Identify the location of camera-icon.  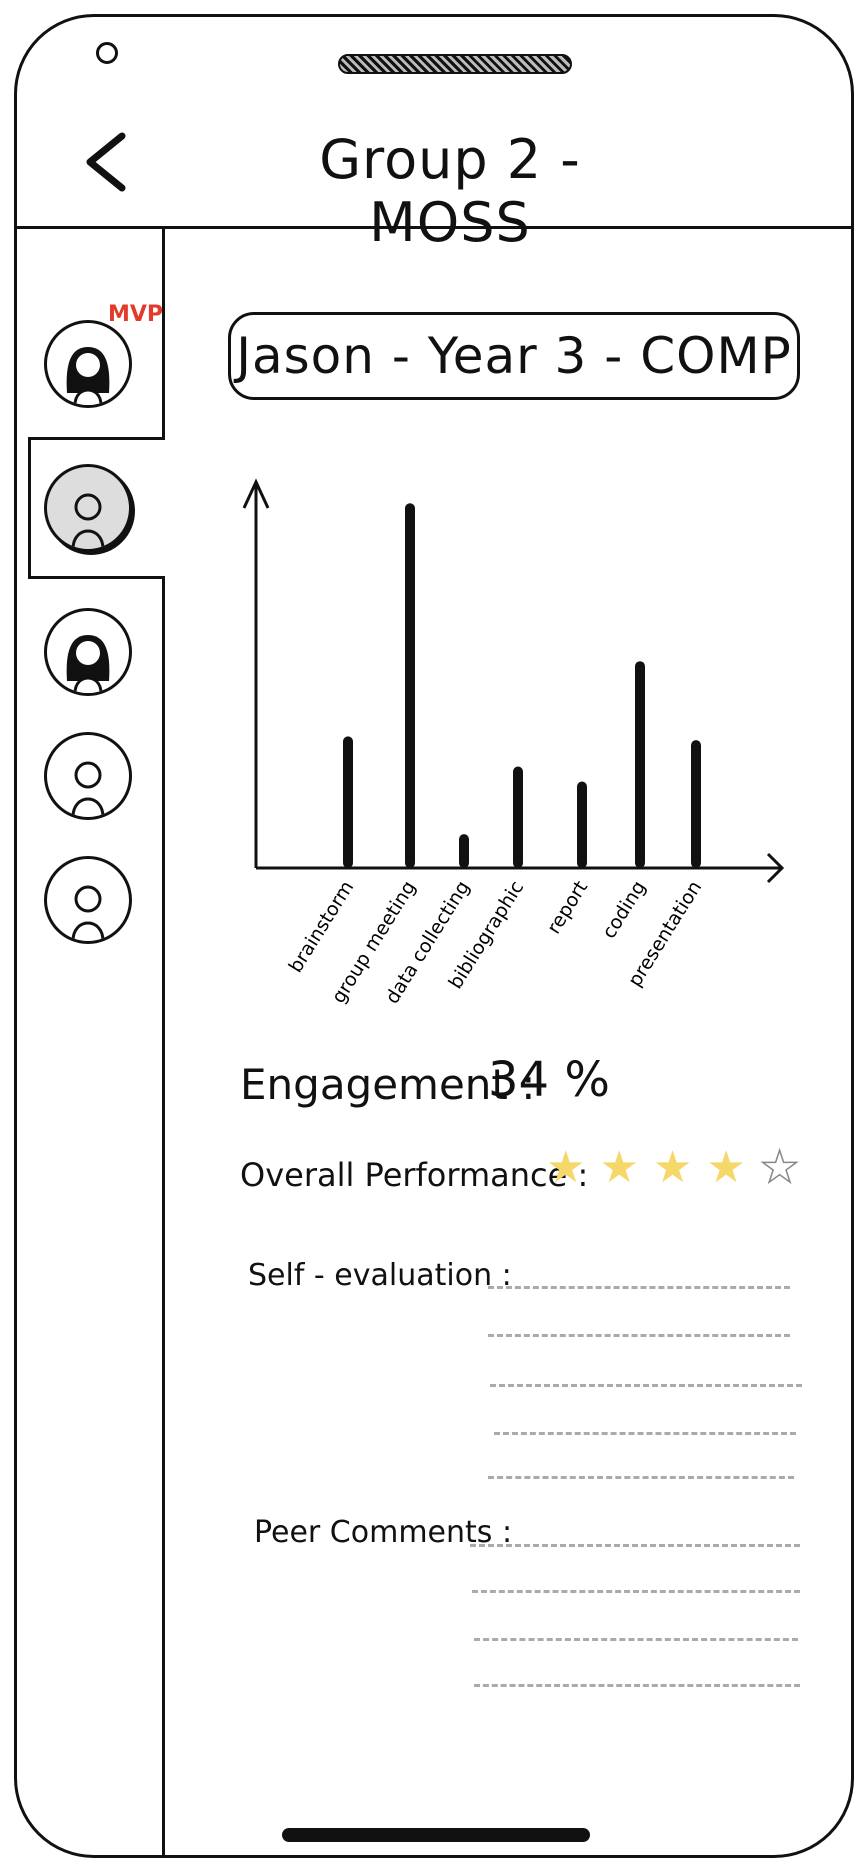
(107, 53).